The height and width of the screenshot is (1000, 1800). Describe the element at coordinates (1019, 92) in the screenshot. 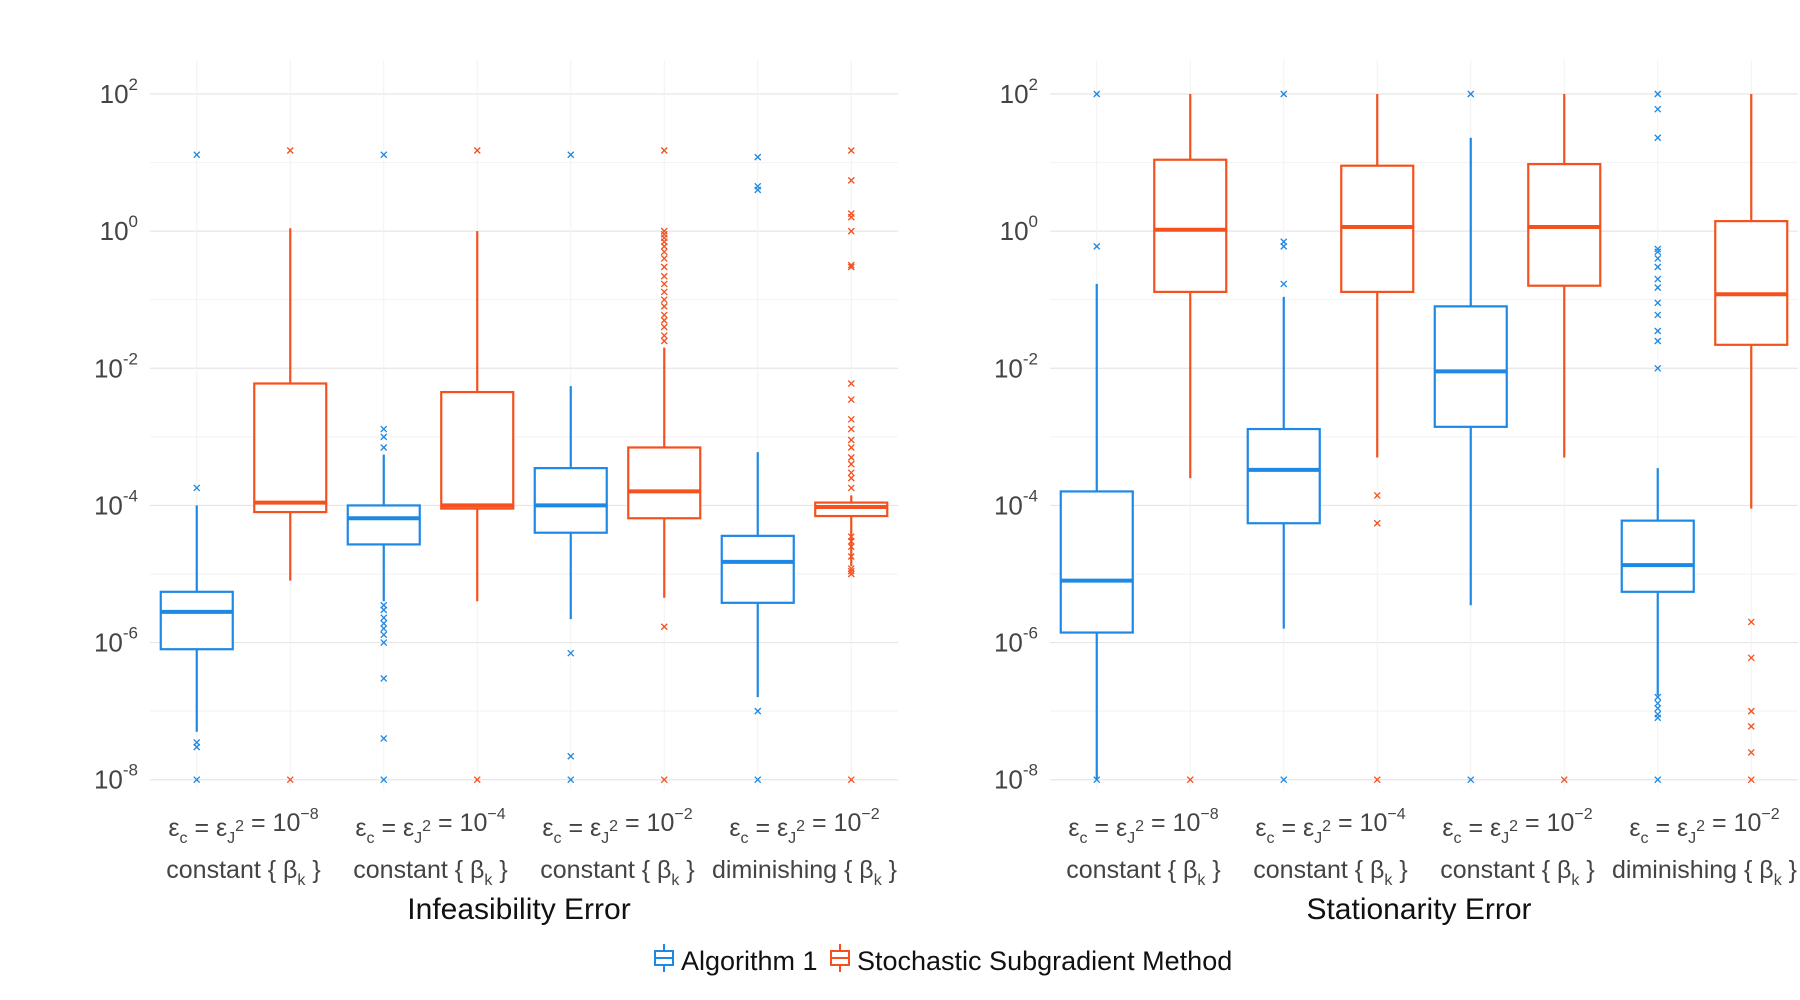

I see `y-tick-label: 10²` at that location.